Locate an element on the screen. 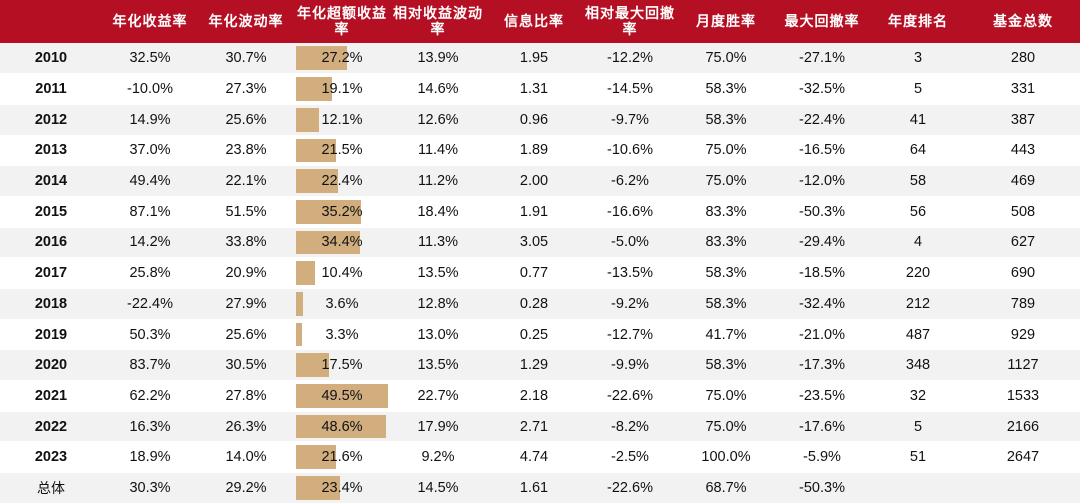 The image size is (1080, 504). excess-return-value: 23.4% is located at coordinates (342, 487).